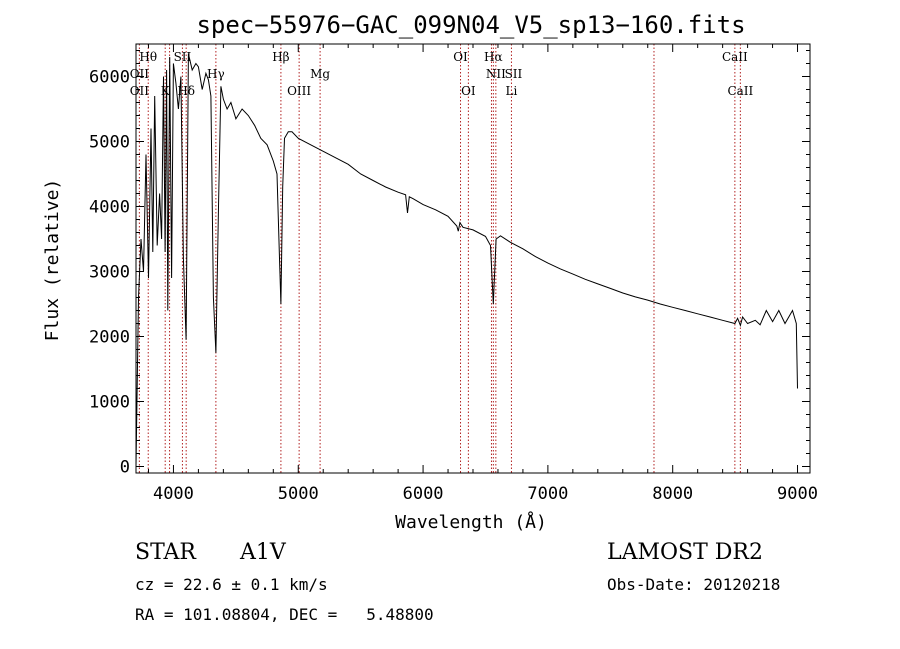 This screenshot has height=649, width=900. I want to click on y-tick-label: 3000, so click(109, 273).